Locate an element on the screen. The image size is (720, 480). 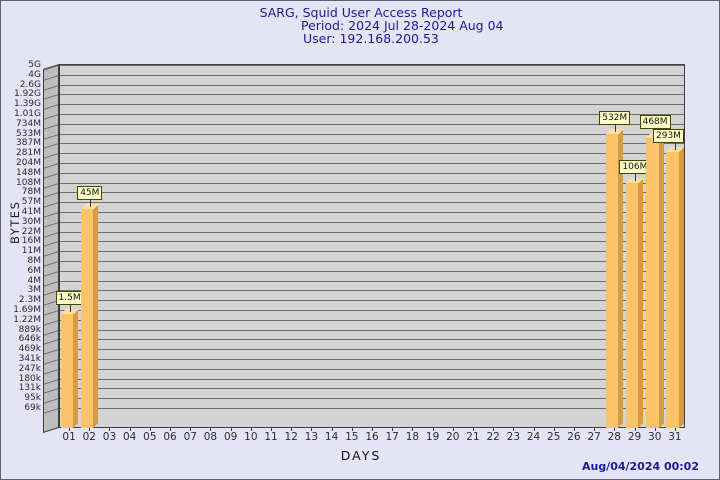
x-tick-label: 21 is located at coordinates (473, 437).